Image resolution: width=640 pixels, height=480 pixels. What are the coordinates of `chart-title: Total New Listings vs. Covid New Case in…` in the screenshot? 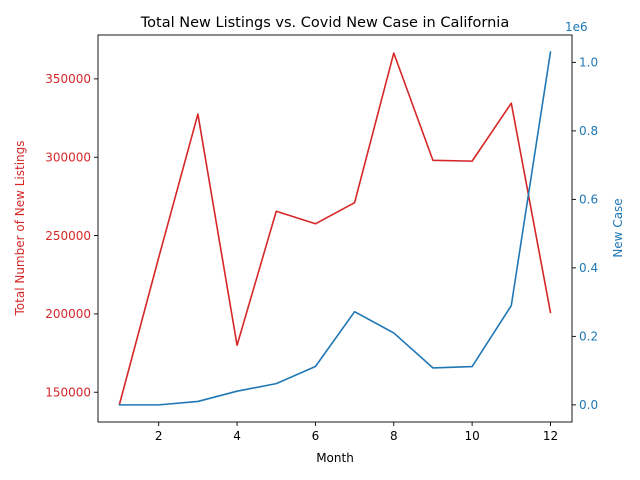 It's located at (324, 23).